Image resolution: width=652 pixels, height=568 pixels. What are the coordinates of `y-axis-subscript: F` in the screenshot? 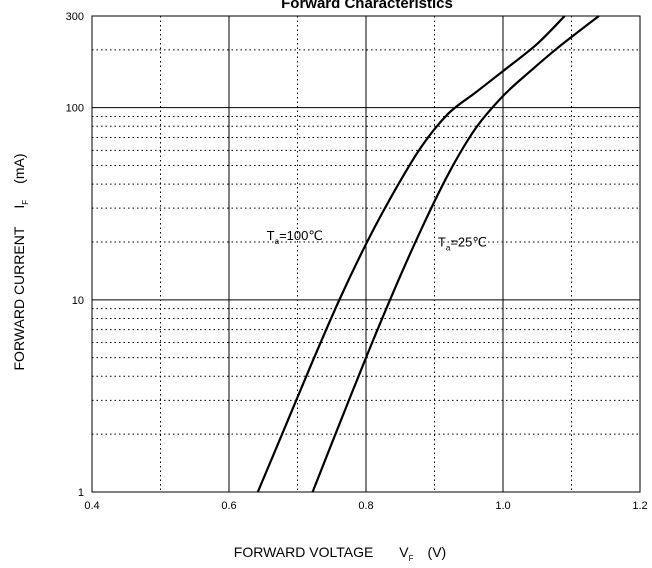 It's located at (25, 202).